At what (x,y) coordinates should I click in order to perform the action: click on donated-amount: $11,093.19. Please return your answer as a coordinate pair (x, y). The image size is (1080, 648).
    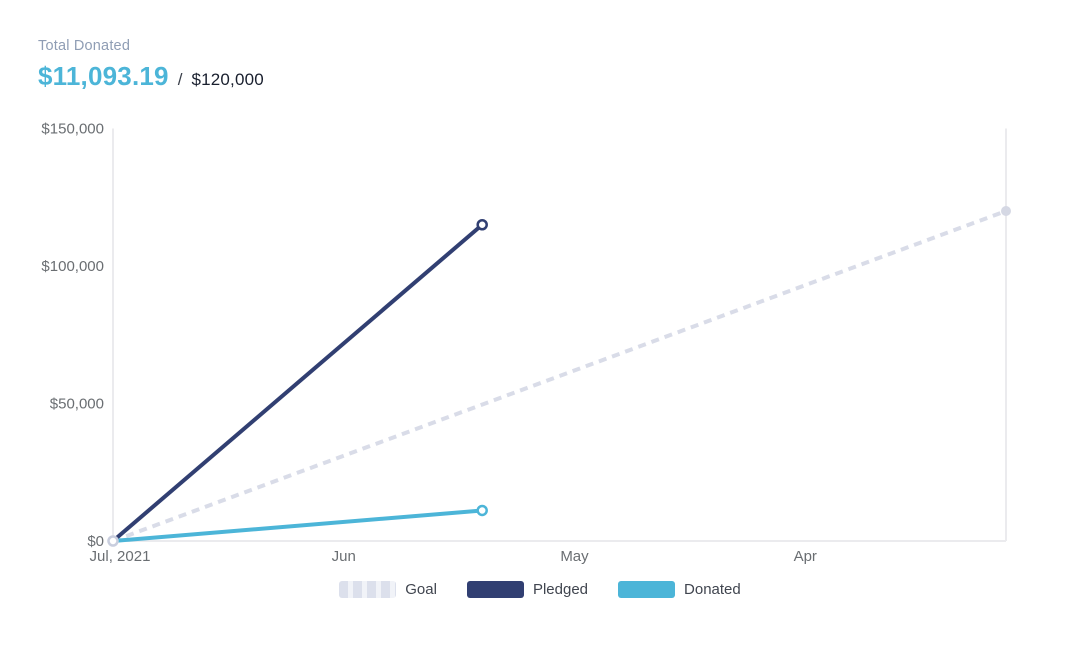
    Looking at the image, I should click on (103, 76).